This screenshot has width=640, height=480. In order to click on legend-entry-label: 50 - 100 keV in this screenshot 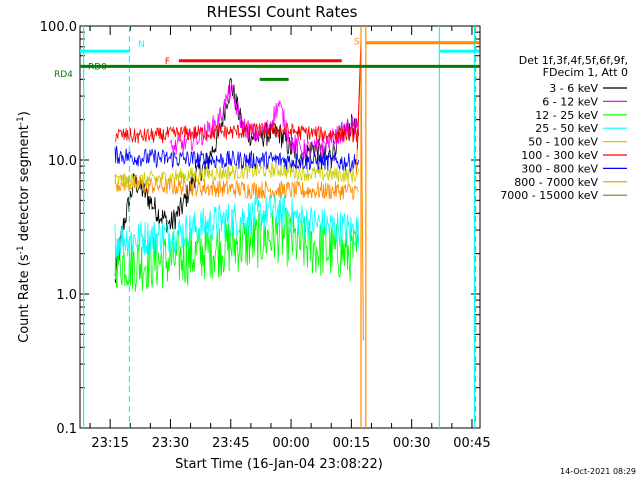, I will do `click(563, 142)`.